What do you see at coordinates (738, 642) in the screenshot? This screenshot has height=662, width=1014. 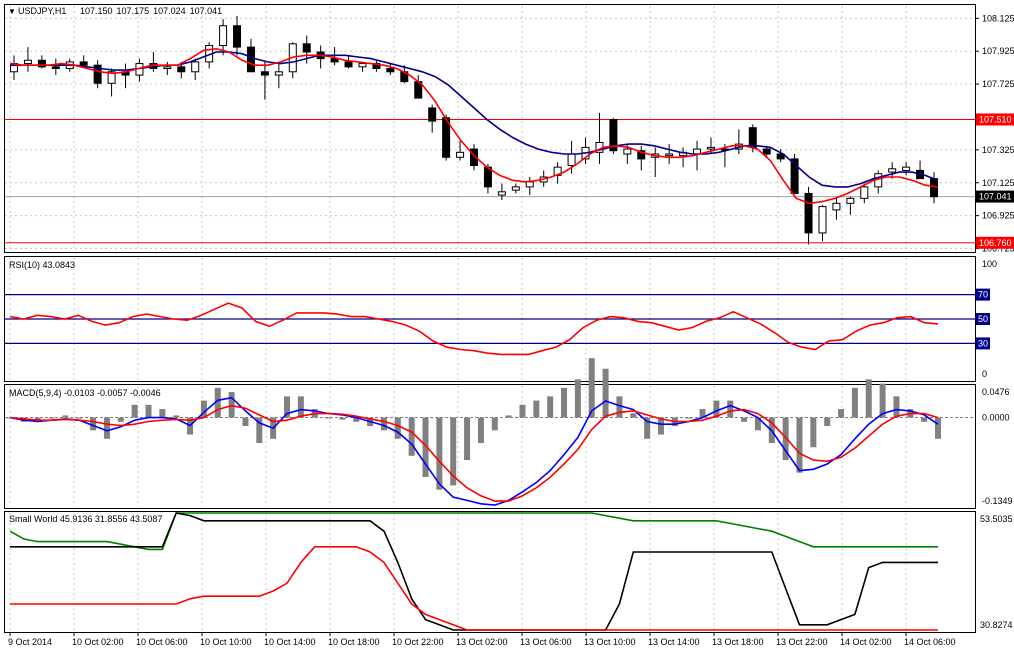 I see `time-tick-label: 13 Oct 18:00` at bounding box center [738, 642].